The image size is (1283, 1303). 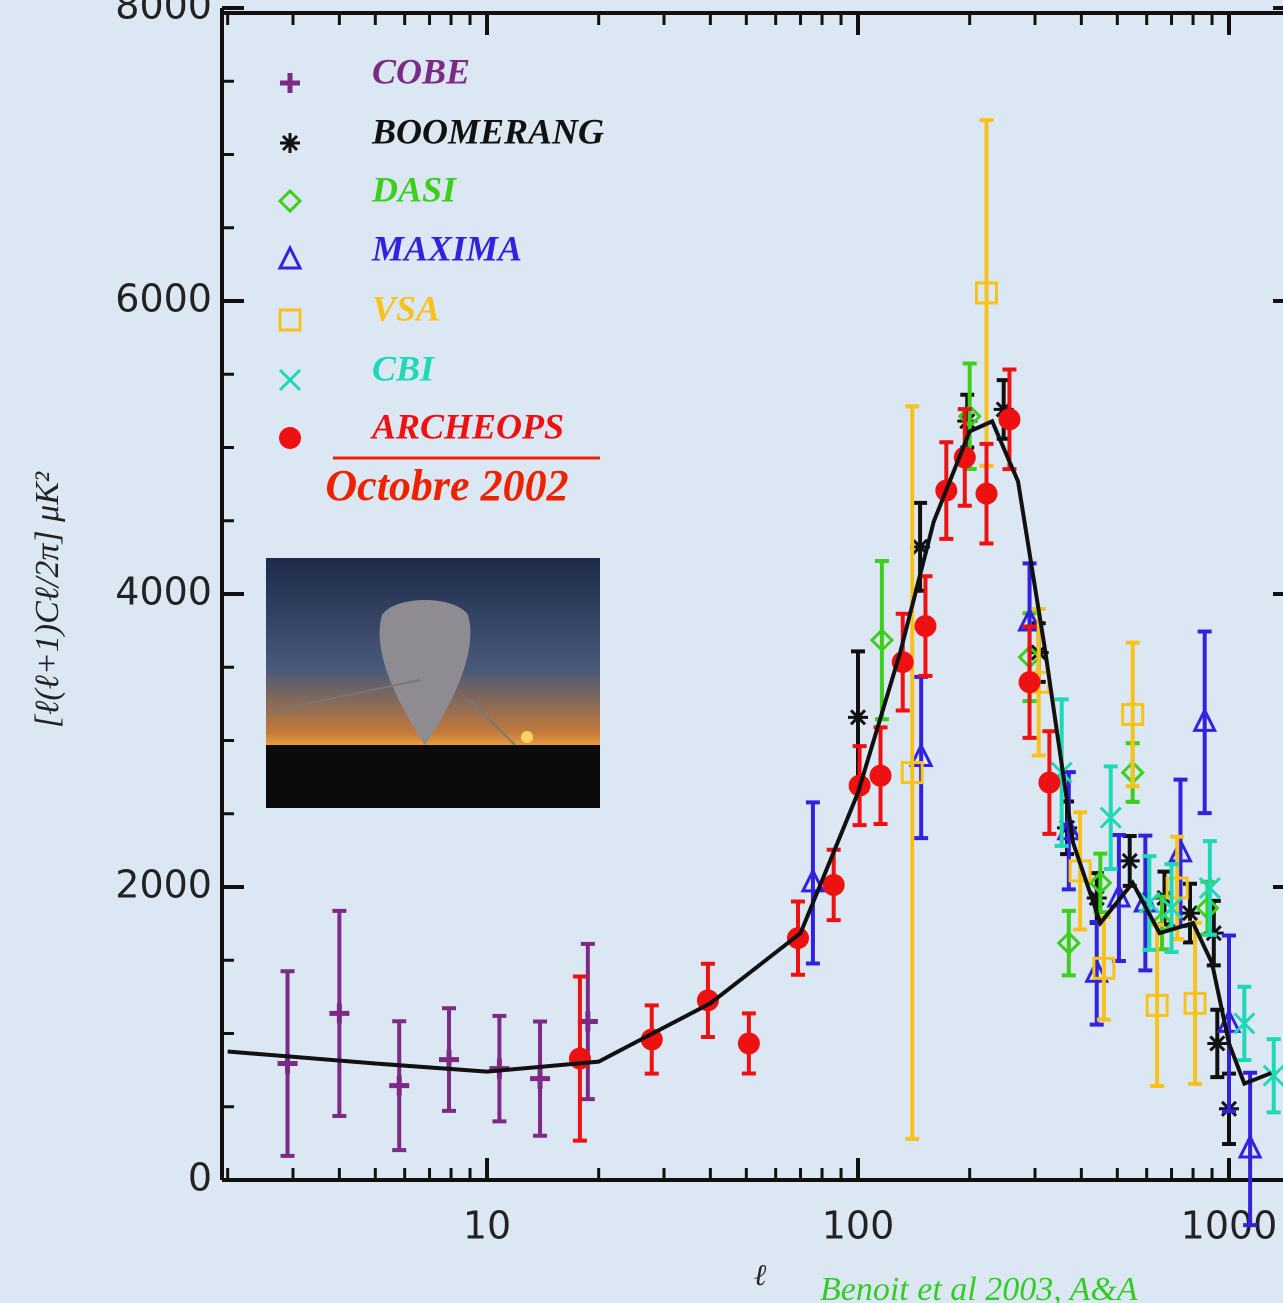 I want to click on x-tick-label: 10, so click(x=487, y=1226).